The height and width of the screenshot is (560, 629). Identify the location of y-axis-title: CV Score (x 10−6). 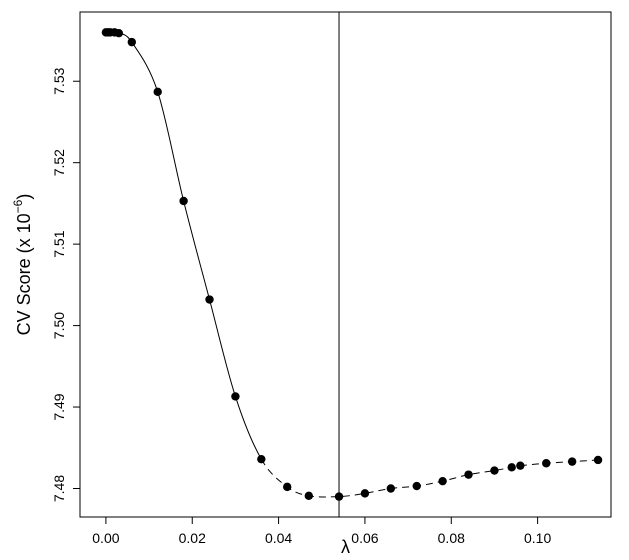
(22, 265).